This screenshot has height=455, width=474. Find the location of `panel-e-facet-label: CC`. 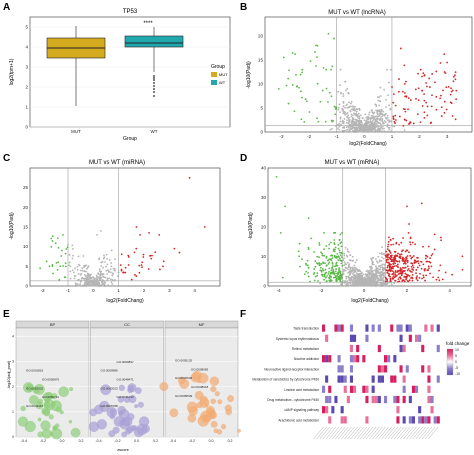

panel-e-facet-label: CC is located at coordinates (127, 324).